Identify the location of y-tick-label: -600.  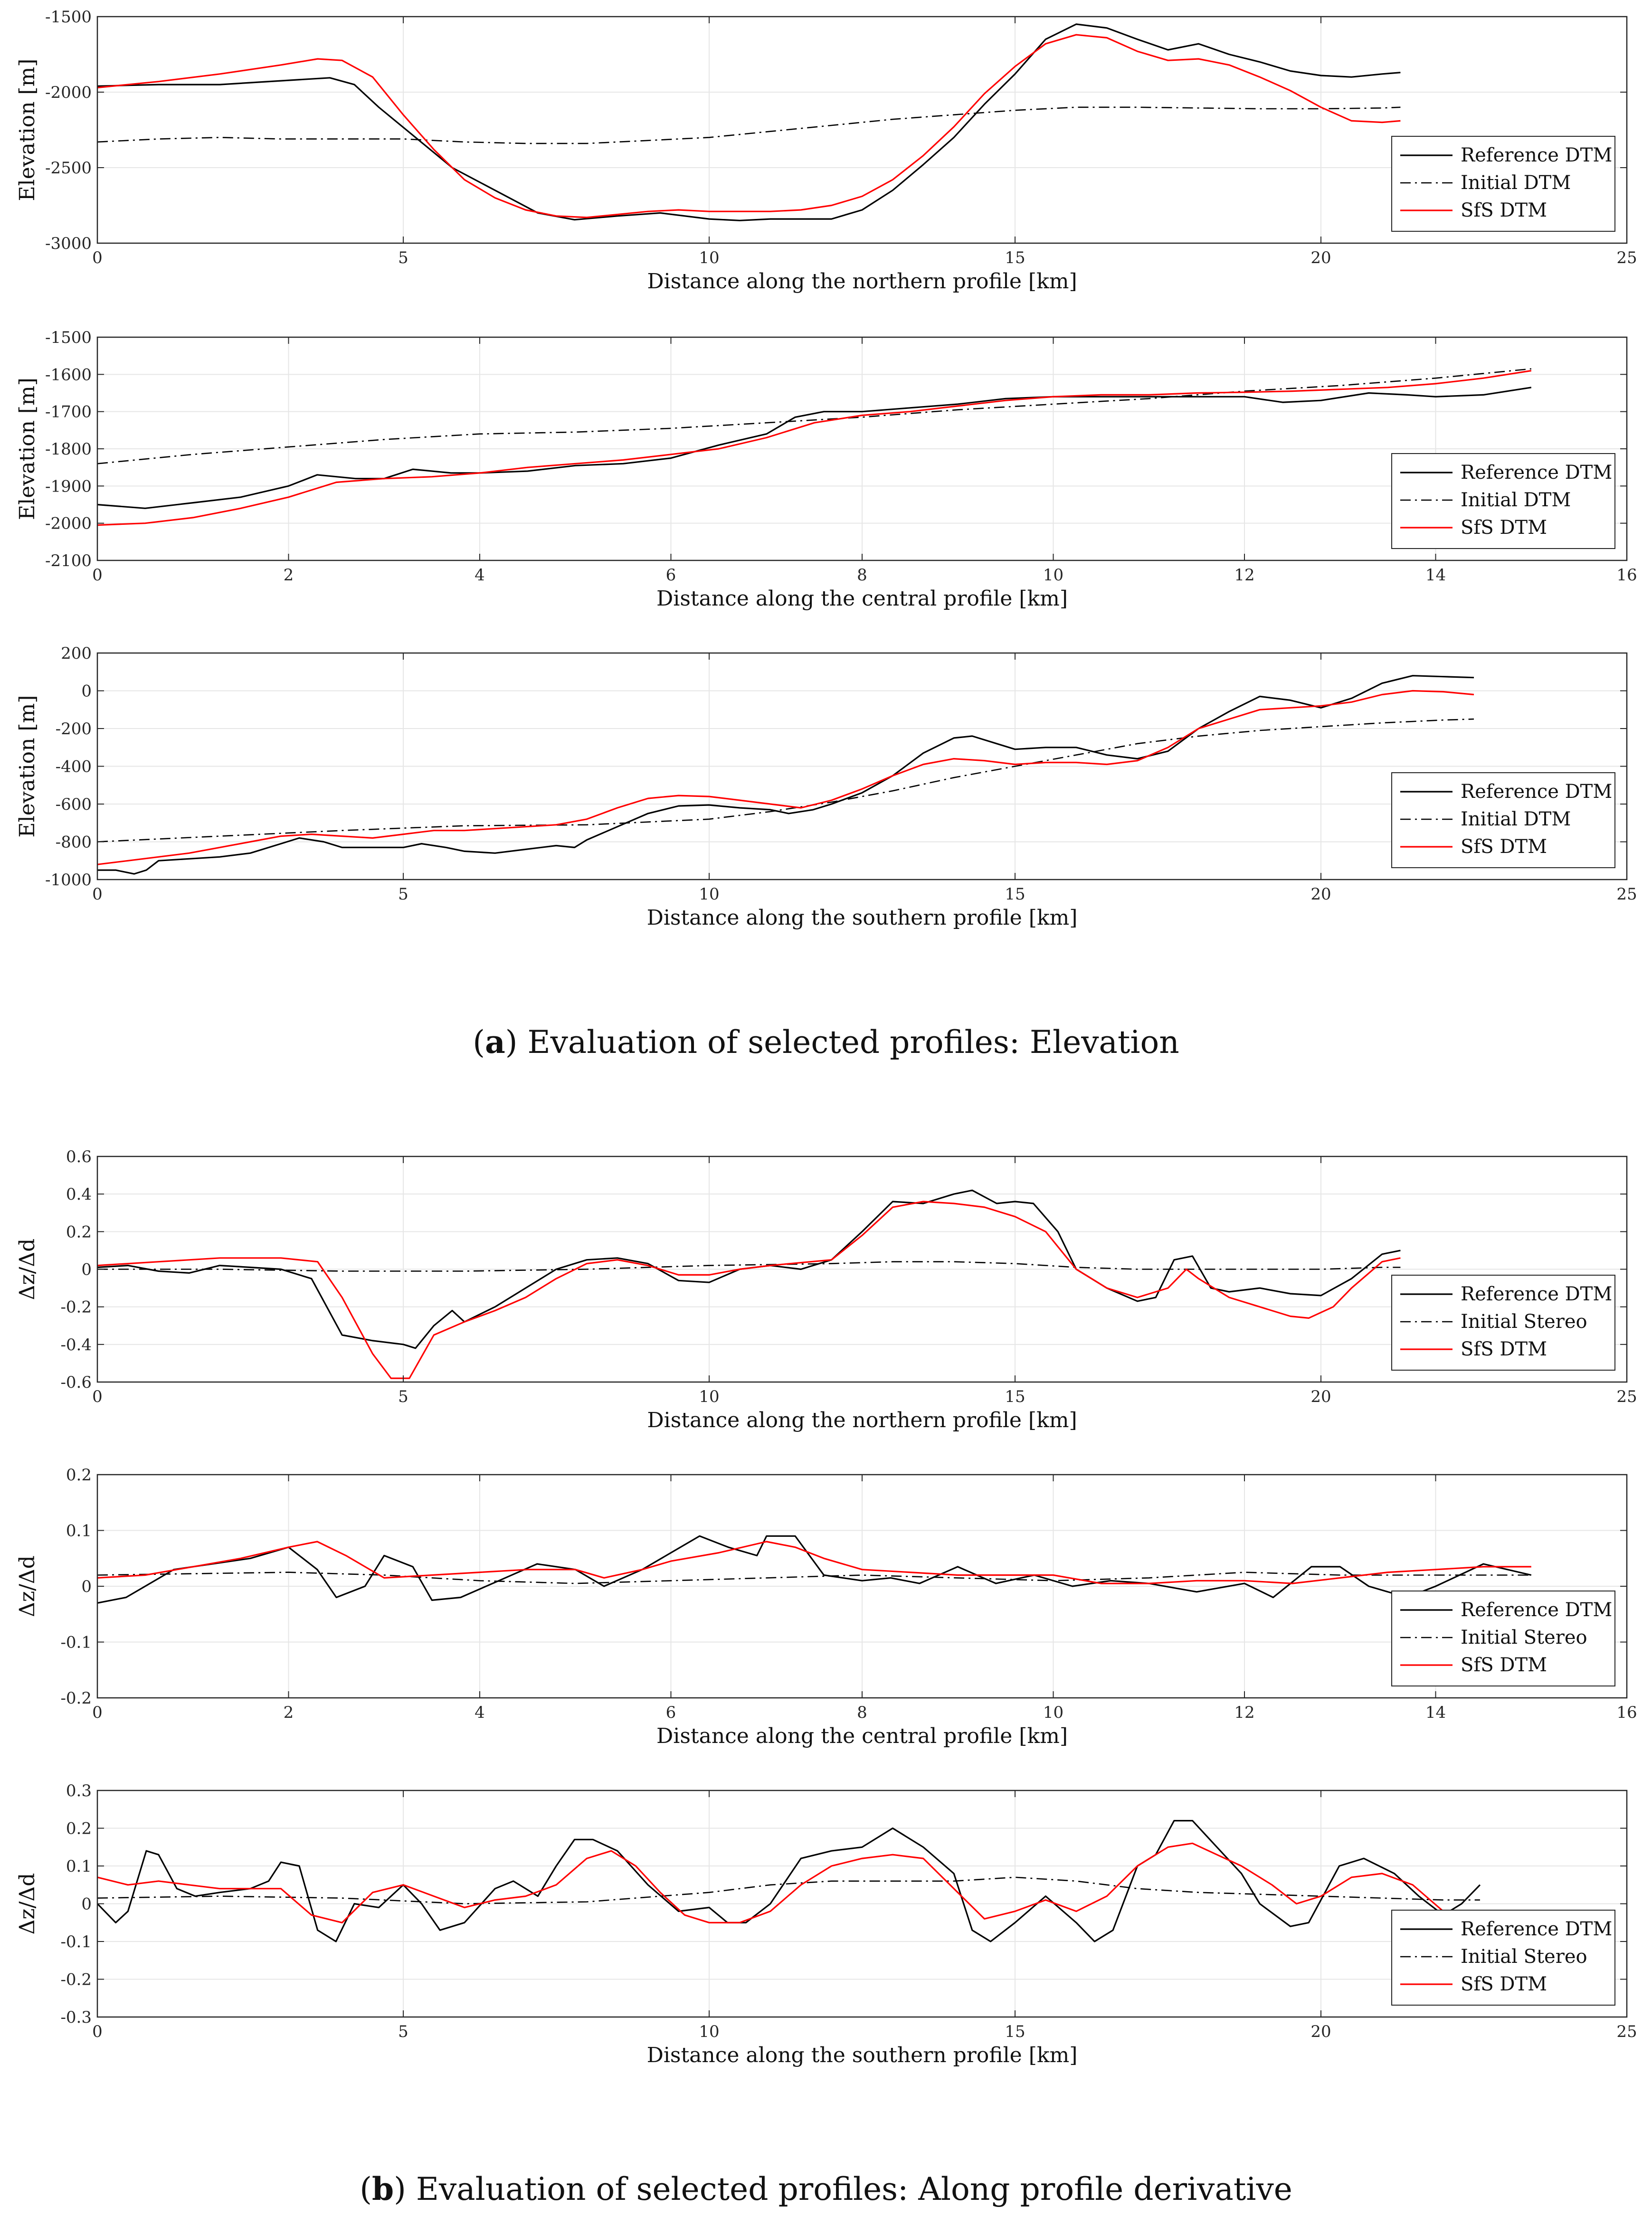
(74, 805).